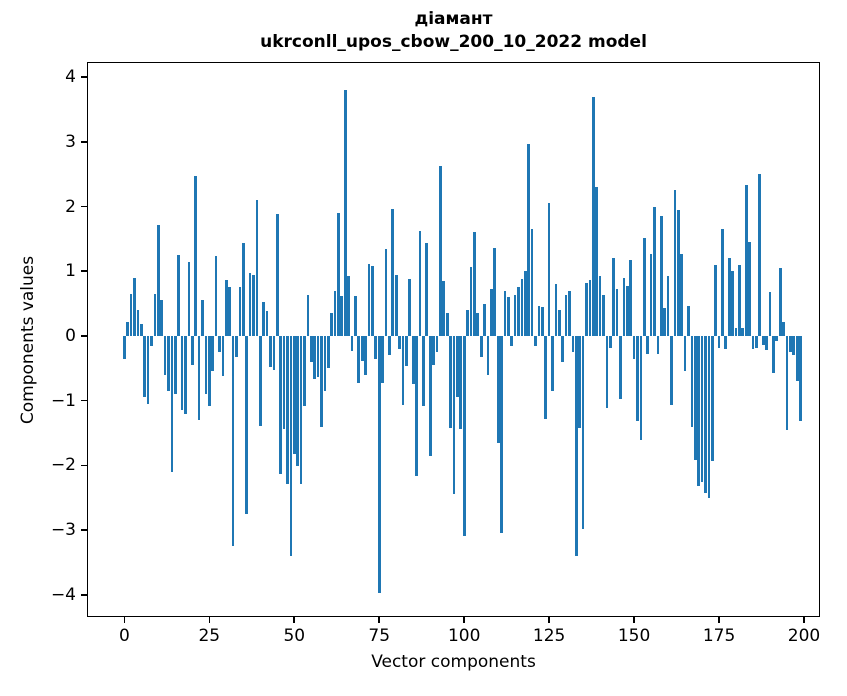 The height and width of the screenshot is (696, 847). Describe the element at coordinates (549, 636) in the screenshot. I see `x-tick-label: 125` at that location.